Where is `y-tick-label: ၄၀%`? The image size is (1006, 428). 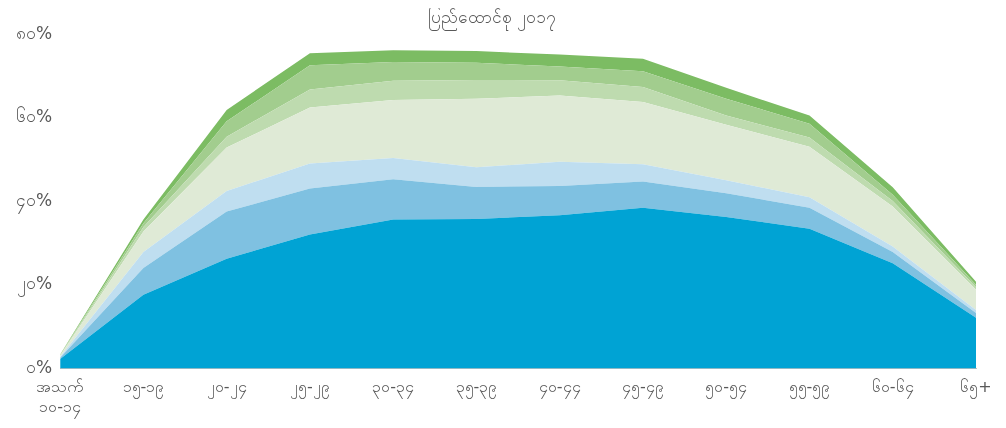 y-tick-label: ၄၀% is located at coordinates (34, 201).